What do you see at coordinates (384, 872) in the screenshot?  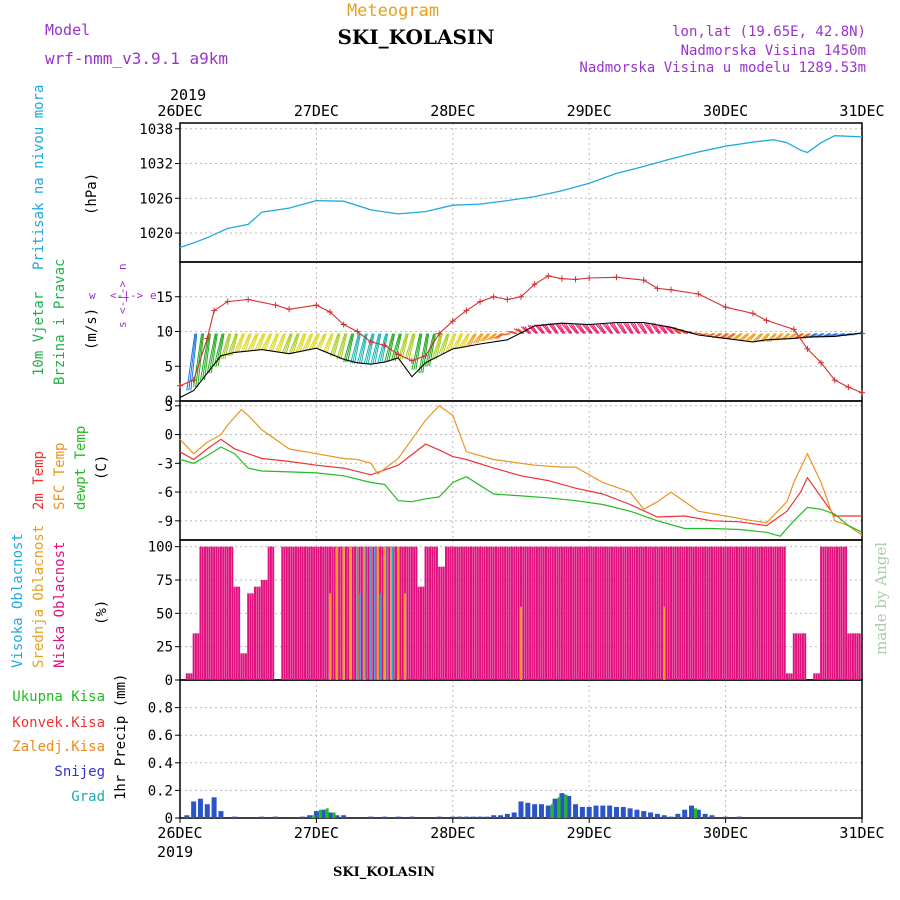 I see `footer-station: SKI_KOLASIN` at bounding box center [384, 872].